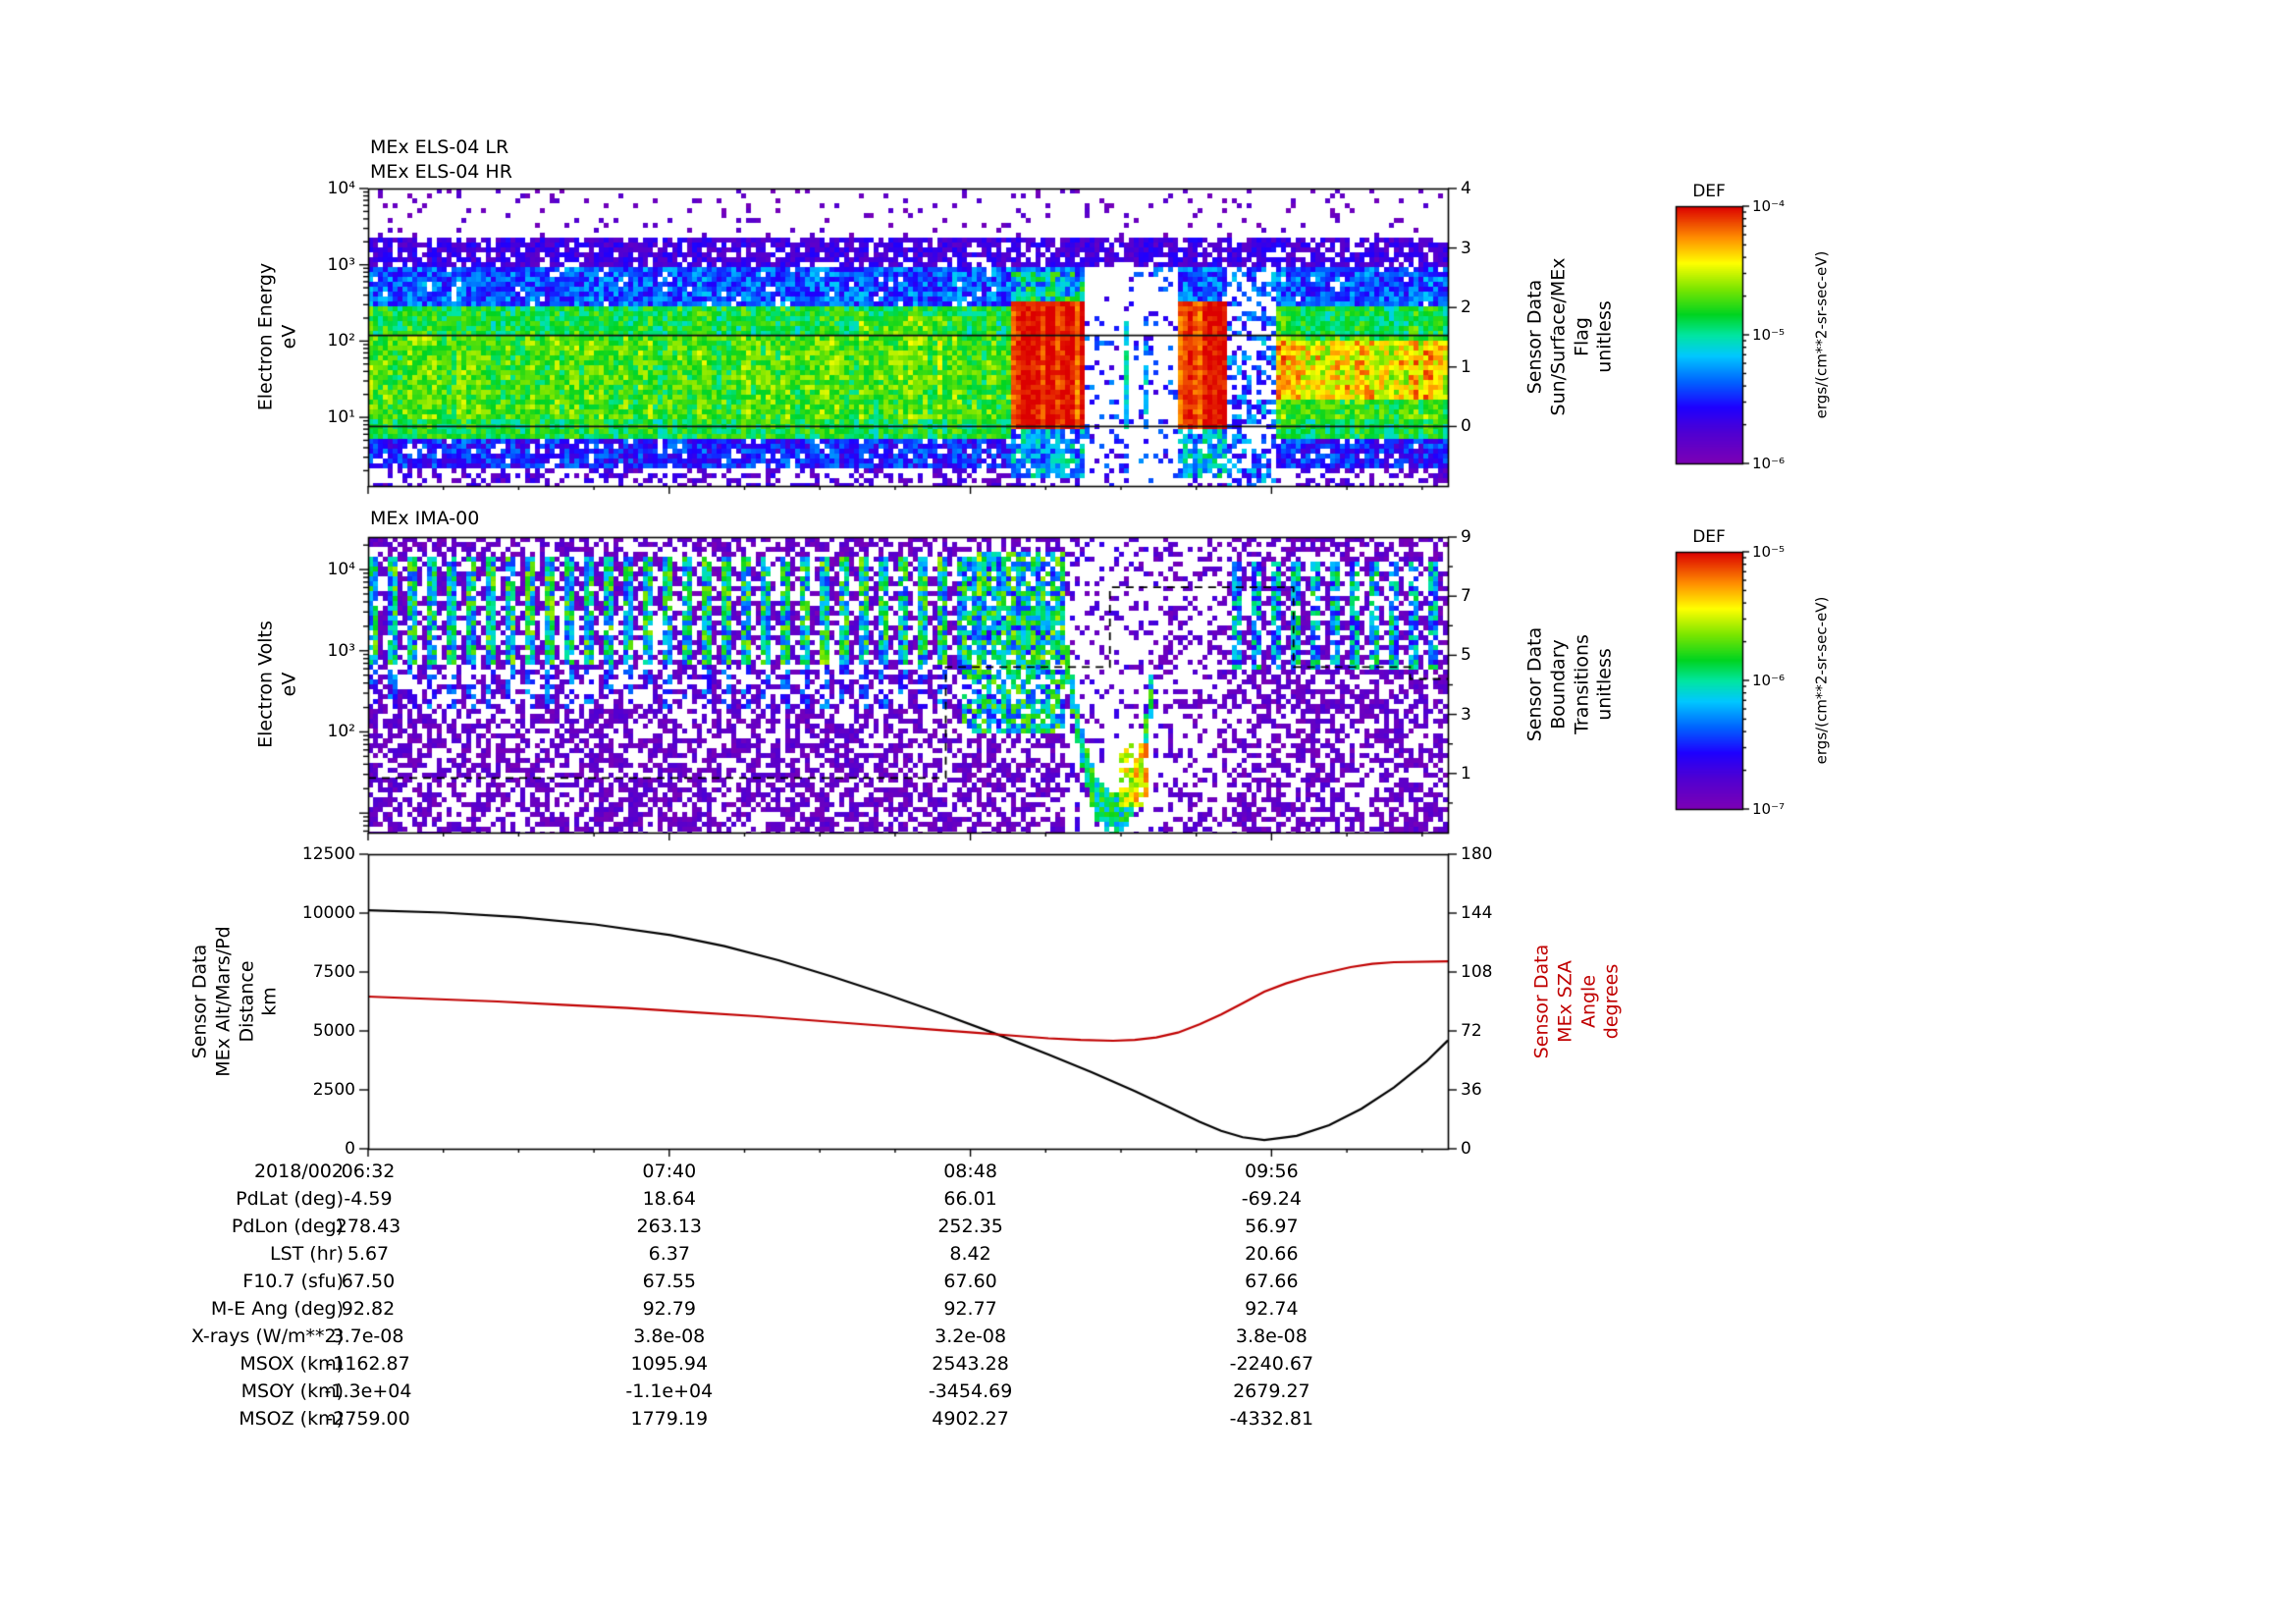 Image resolution: width=2296 pixels, height=1623 pixels. Describe the element at coordinates (1709, 537) in the screenshot. I see `colorbar2-title: DEF` at that location.